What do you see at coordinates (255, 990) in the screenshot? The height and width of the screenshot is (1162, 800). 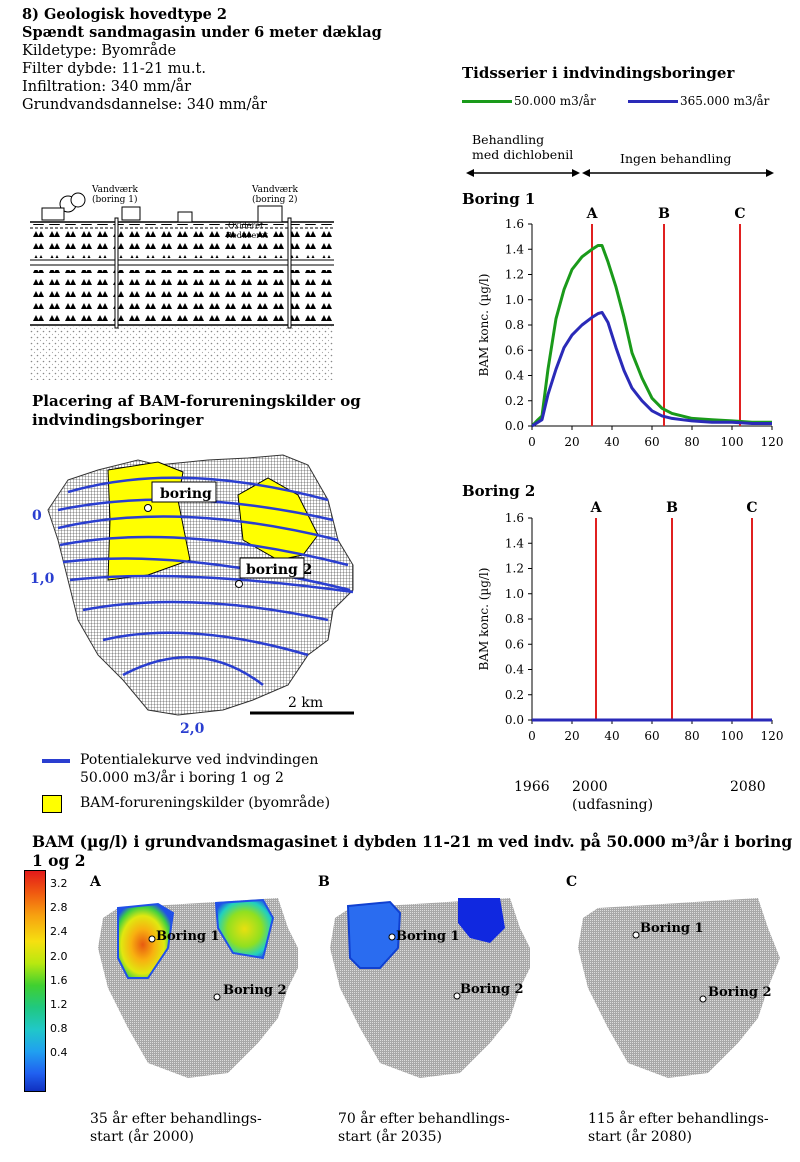 I see `panel-a-boring2: Boring 2` at bounding box center [255, 990].